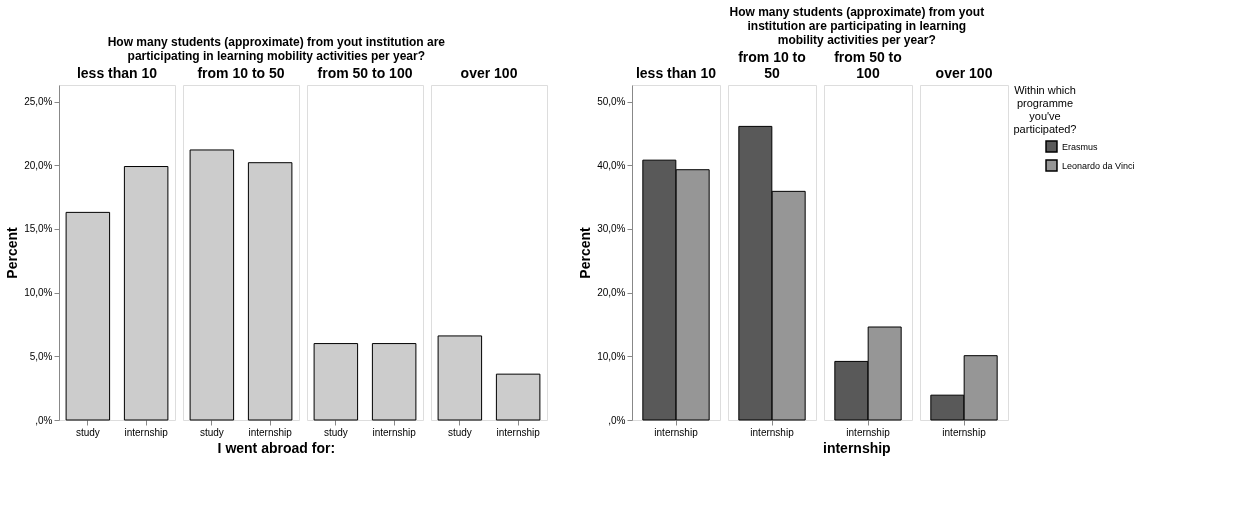 The height and width of the screenshot is (513, 1235). Describe the element at coordinates (611, 229) in the screenshot. I see `y-tick-label: 30,0%` at that location.